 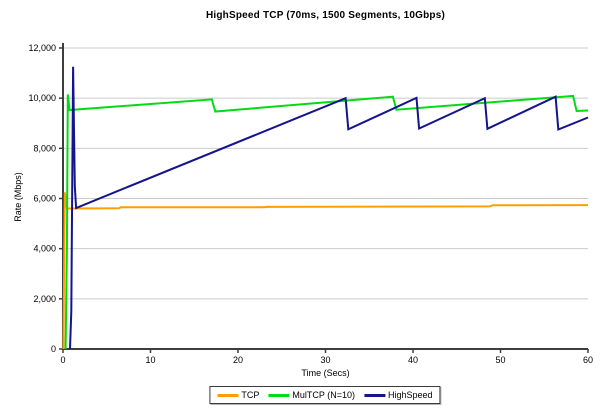 What do you see at coordinates (150, 360) in the screenshot?
I see `x-tick-label: 10` at bounding box center [150, 360].